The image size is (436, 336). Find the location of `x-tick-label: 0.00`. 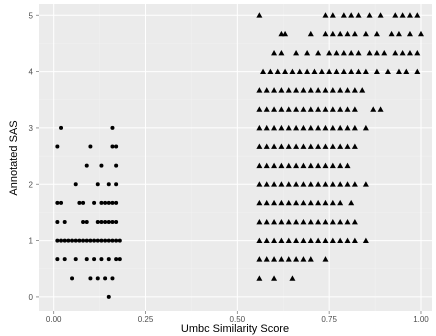

x-tick-label: 0.00 is located at coordinates (54, 319).